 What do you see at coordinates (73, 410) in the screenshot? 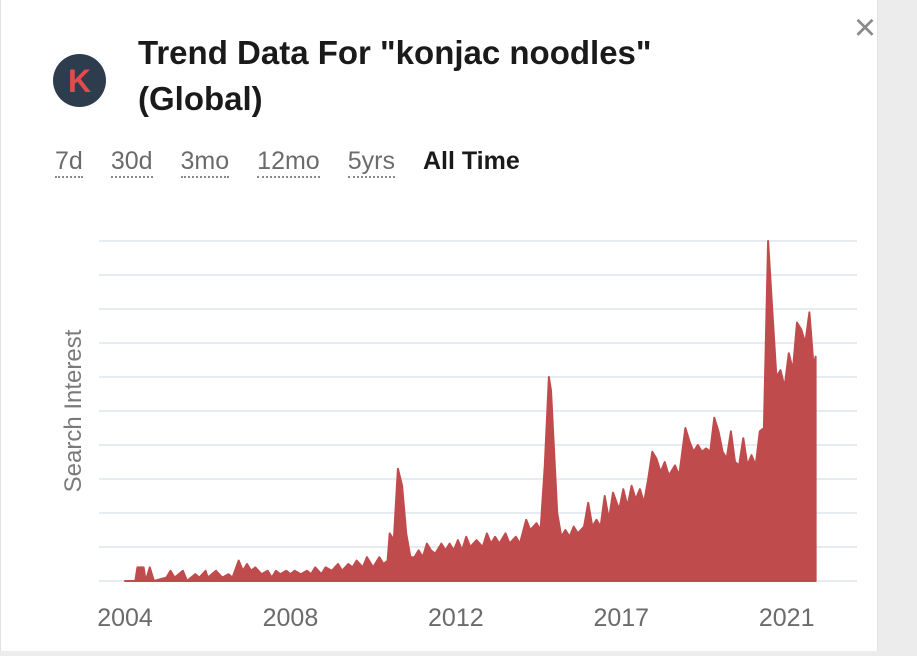
I see `y-axis-label: Search Interest` at bounding box center [73, 410].